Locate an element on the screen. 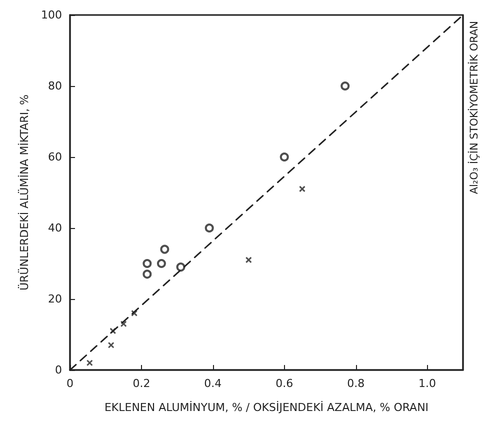 The height and width of the screenshot is (445, 483). x-axis-title: EKLENEN ALUMİNYUM, % / OKSİJENDEKİ AZALMA, % ORANI is located at coordinates (266, 407).